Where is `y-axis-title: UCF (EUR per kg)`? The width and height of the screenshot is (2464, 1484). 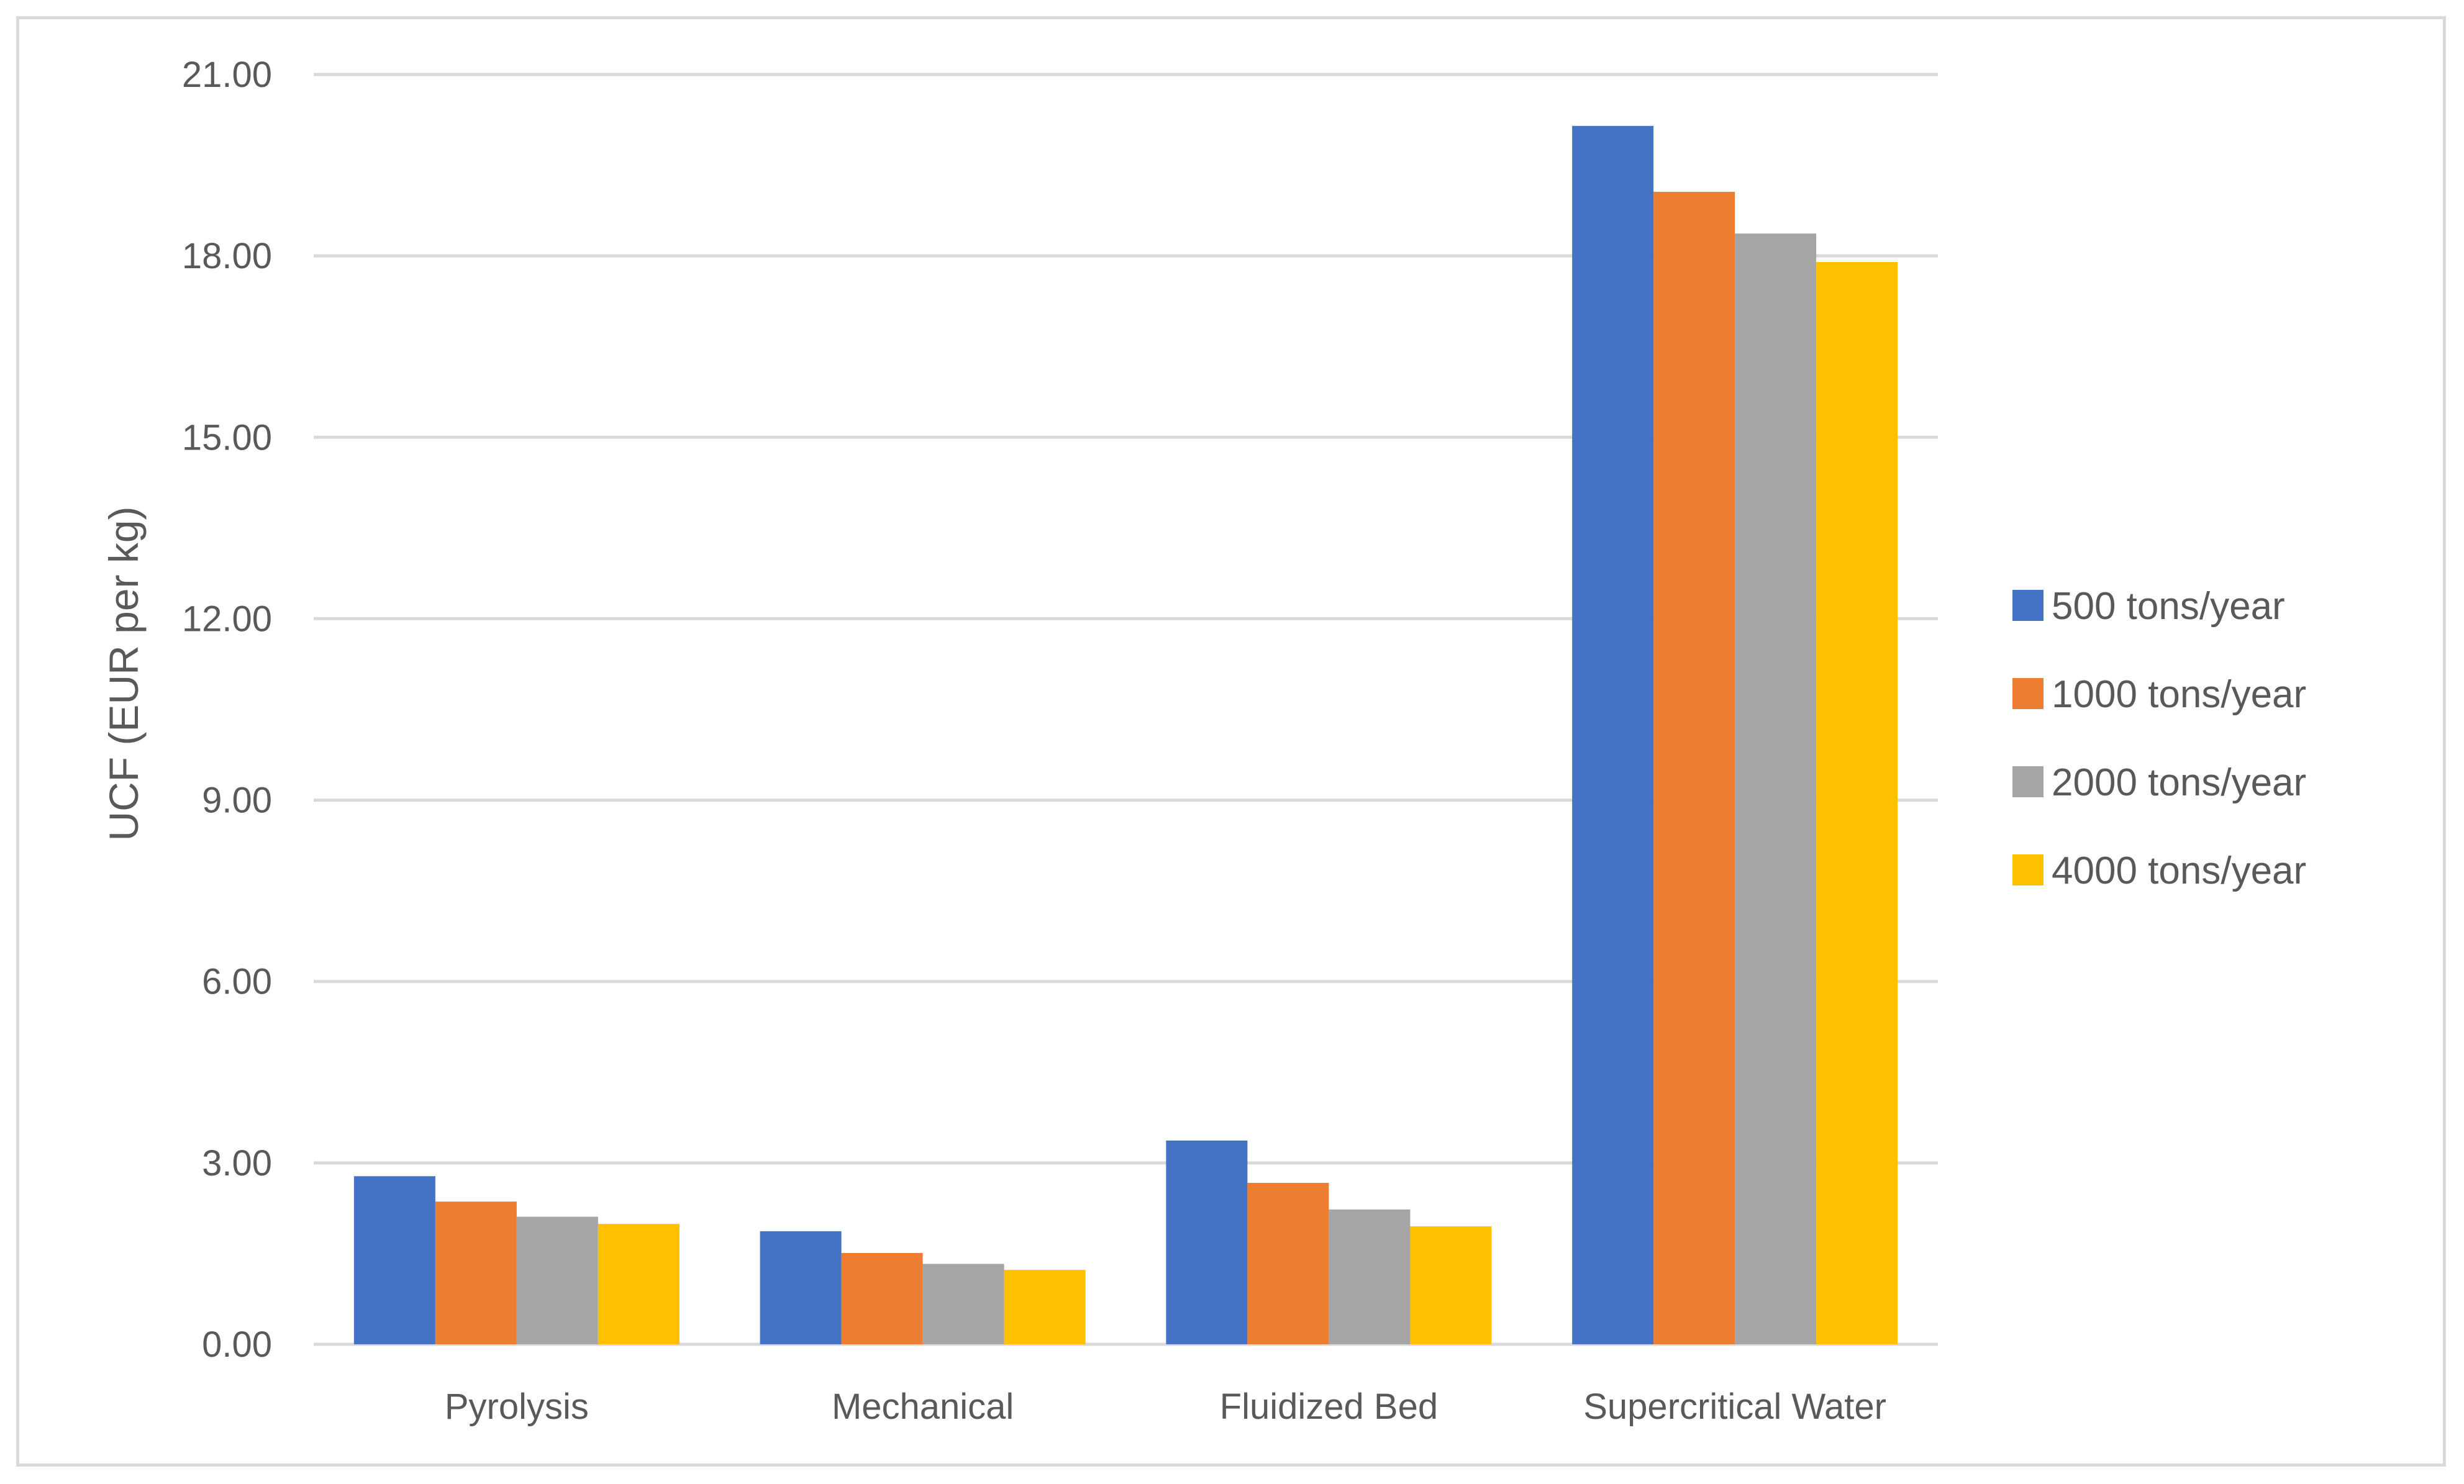
y-axis-title: UCF (EUR per kg) is located at coordinates (124, 673).